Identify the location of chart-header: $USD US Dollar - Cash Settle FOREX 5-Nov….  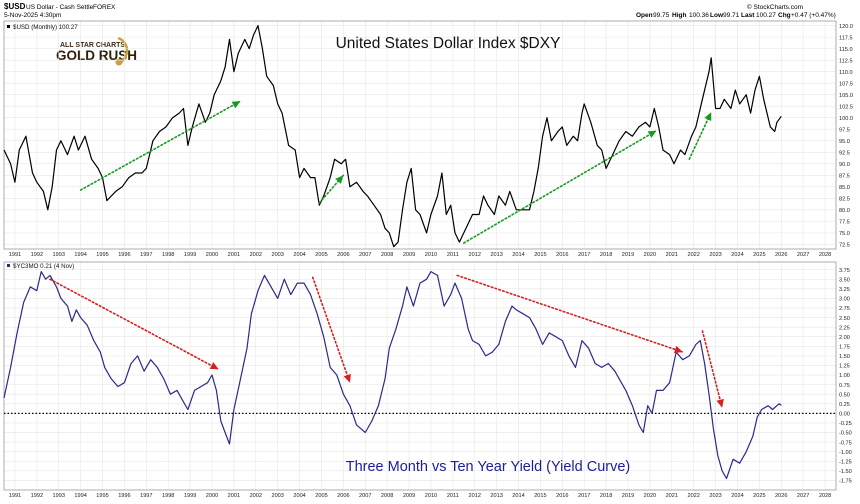
(420, 10).